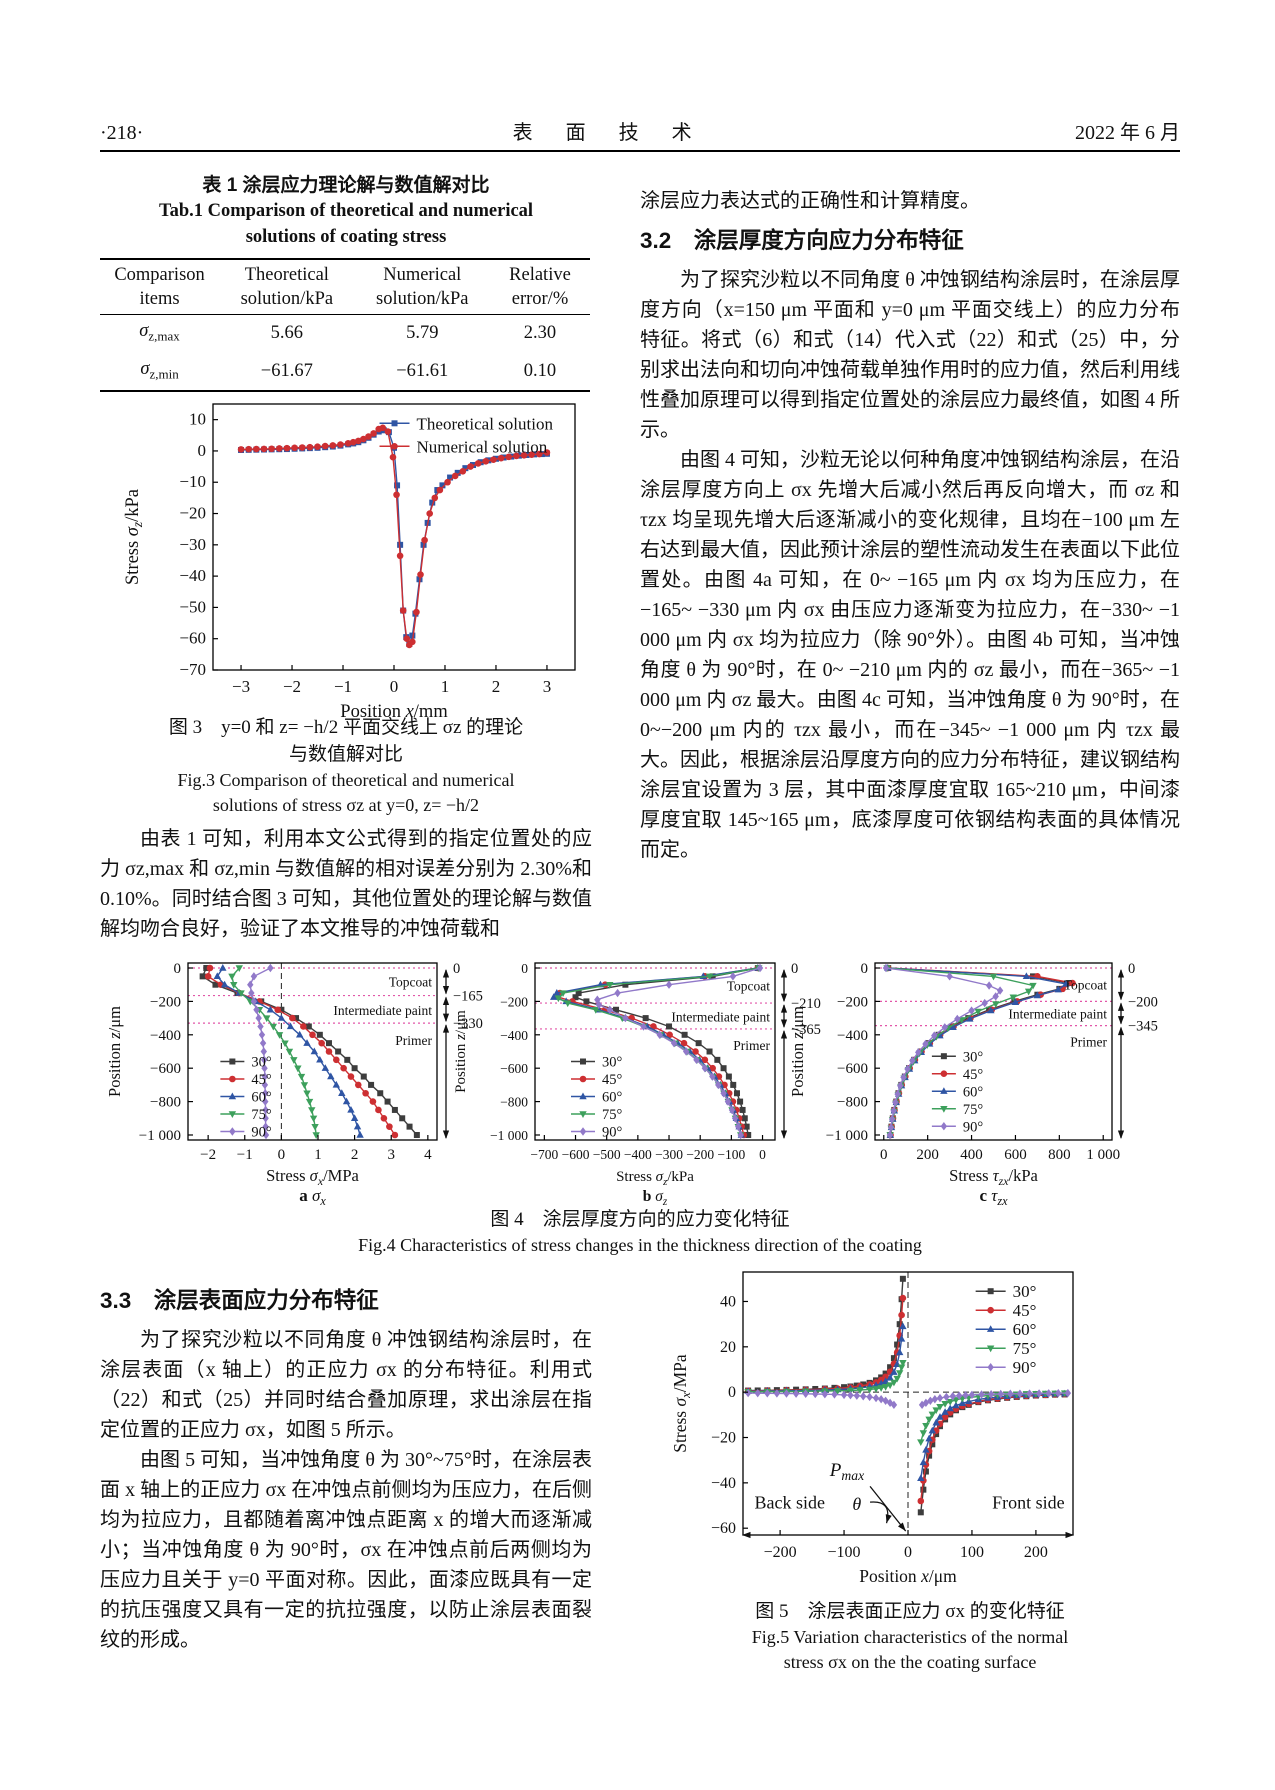  I want to click on svg-text: Theoretical solution, so click(485, 423).